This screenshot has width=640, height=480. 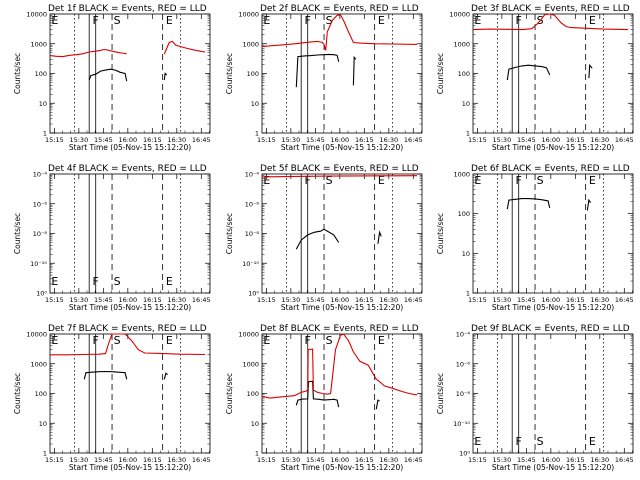 What do you see at coordinates (550, 169) in the screenshot?
I see `chart-title: Det 6f BLACK = Events, RED = LLD` at bounding box center [550, 169].